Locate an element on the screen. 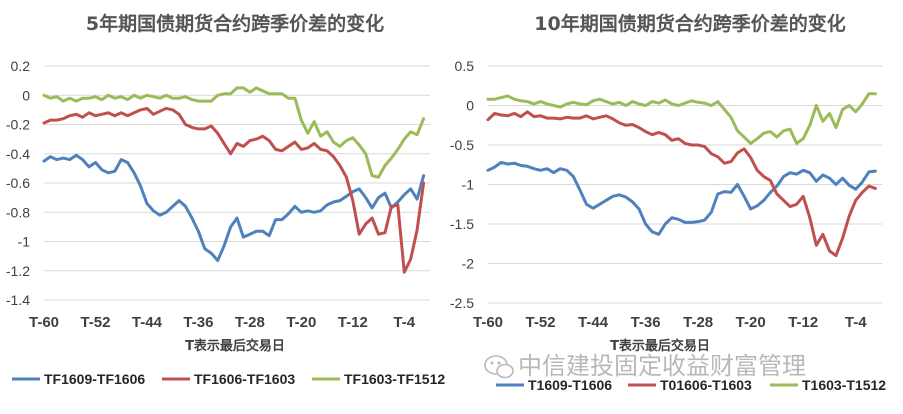  y-tick-label: 0.2 is located at coordinates (21, 66).